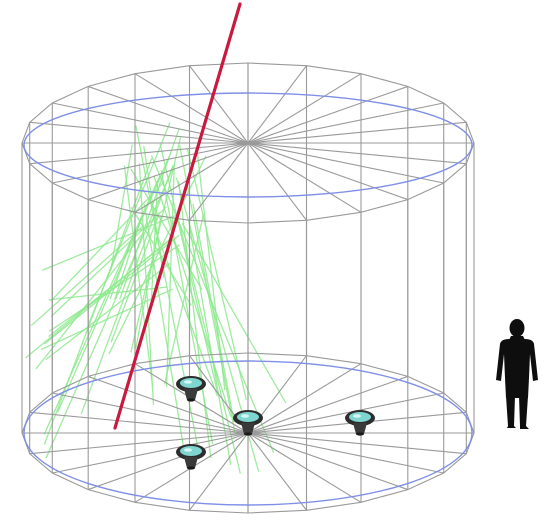 Image resolution: width=551 pixels, height=528 pixels. I want to click on person-silhouette-icon, so click(517, 374).